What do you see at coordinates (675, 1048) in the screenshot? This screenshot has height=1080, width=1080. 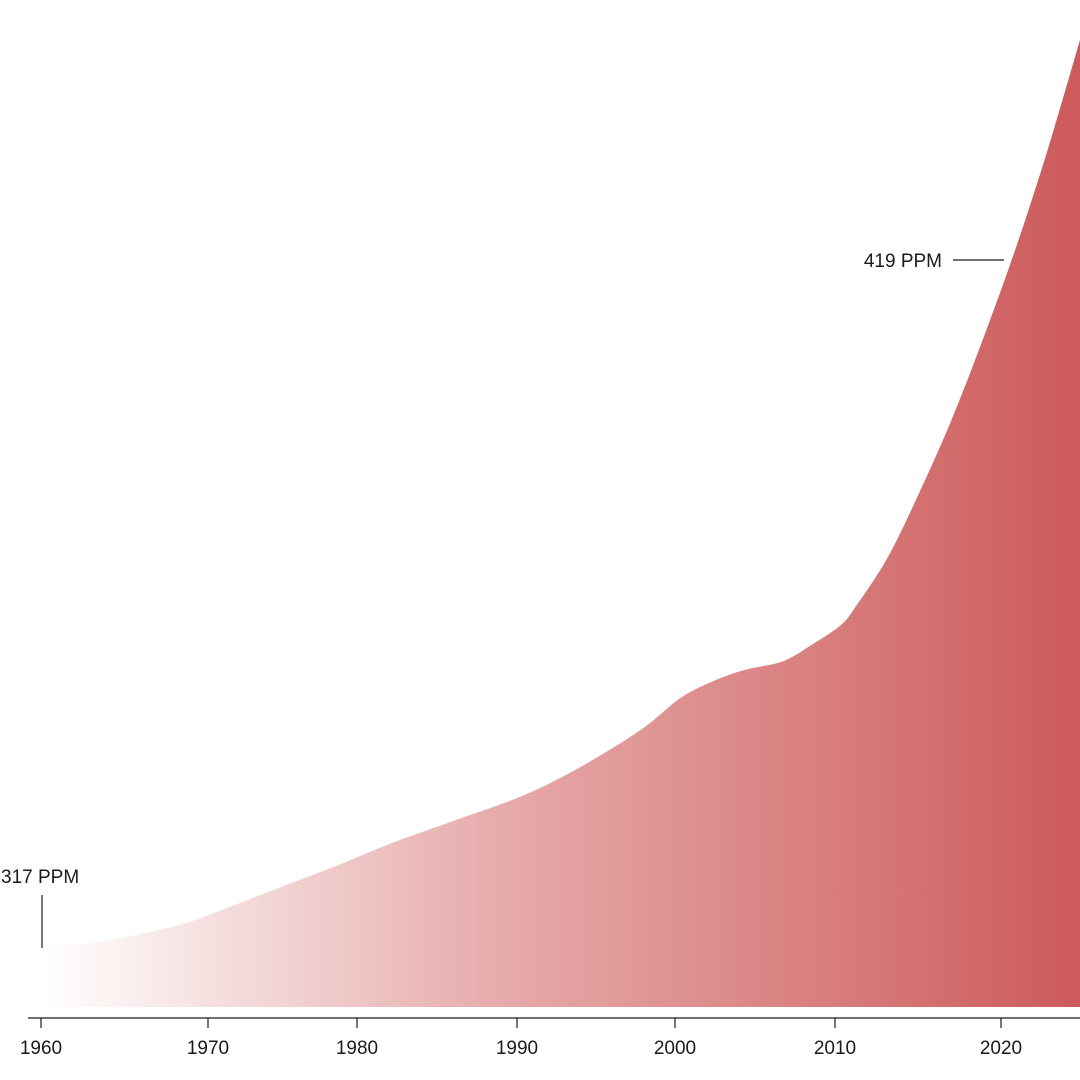 I see `x-tick-label-2000: 2000` at bounding box center [675, 1048].